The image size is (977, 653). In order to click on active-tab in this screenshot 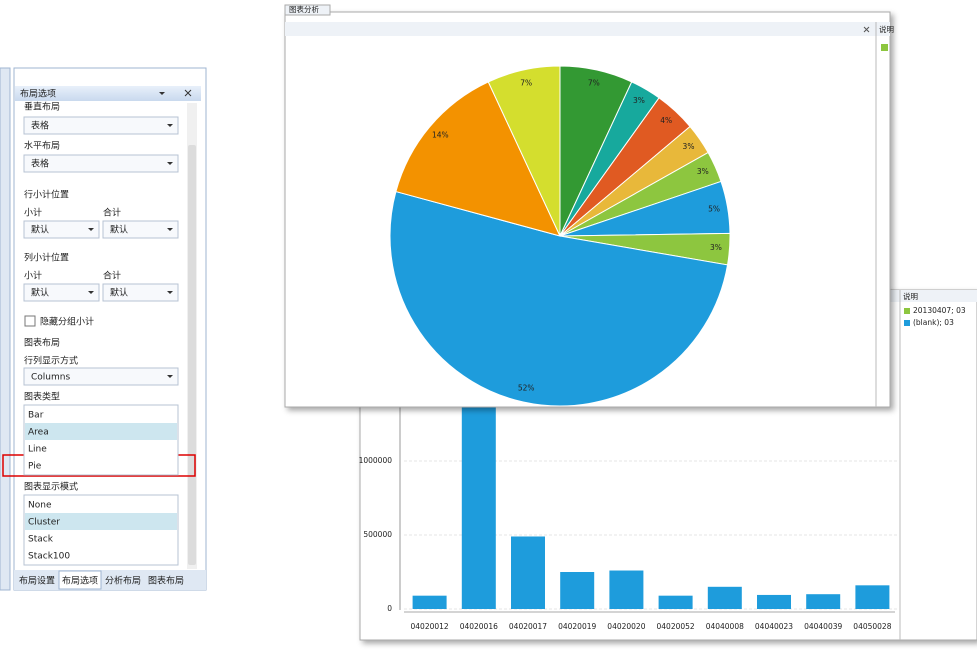, I will do `click(80, 580)`.